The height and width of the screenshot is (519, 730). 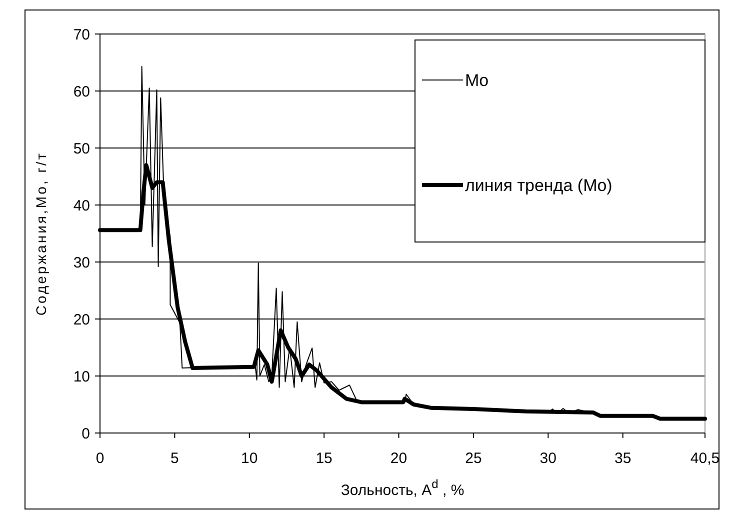 I want to click on x-tick-label: 30, so click(x=548, y=458).